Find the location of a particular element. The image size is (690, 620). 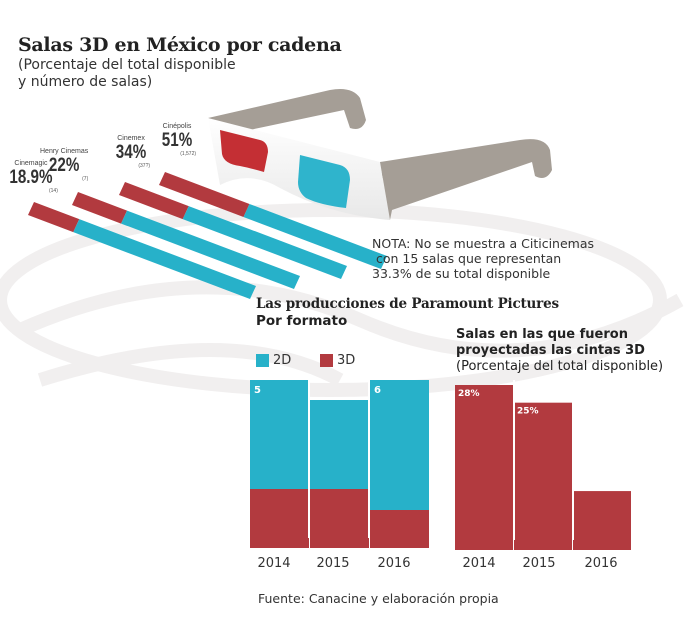

subtitle-line-1: (Porcentaje del total disponible is located at coordinates (127, 65).